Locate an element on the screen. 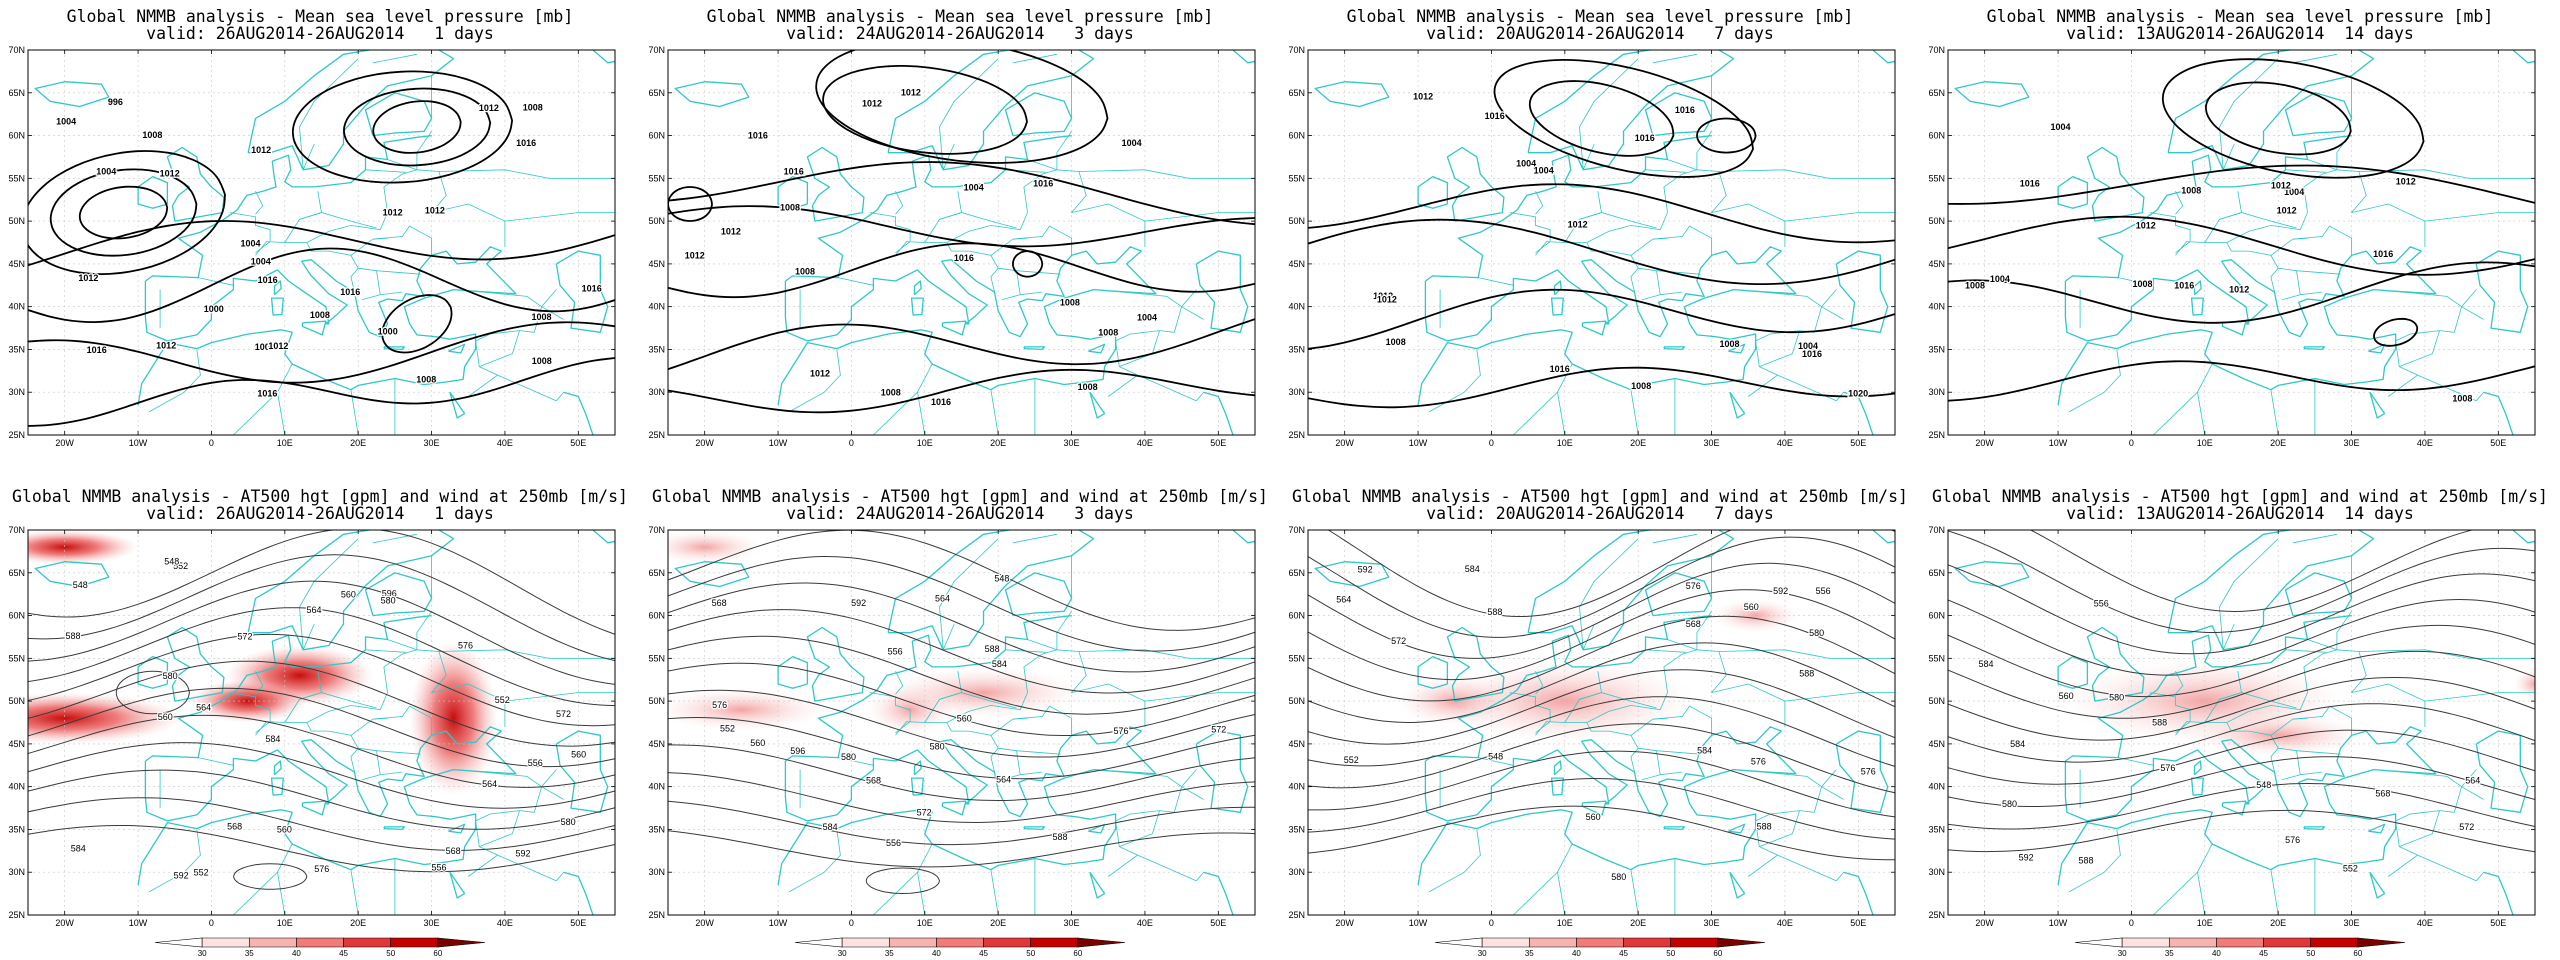 The height and width of the screenshot is (960, 2560). wind-speed-legend: 30 35 40 45 50 60 is located at coordinates (1600, 947).